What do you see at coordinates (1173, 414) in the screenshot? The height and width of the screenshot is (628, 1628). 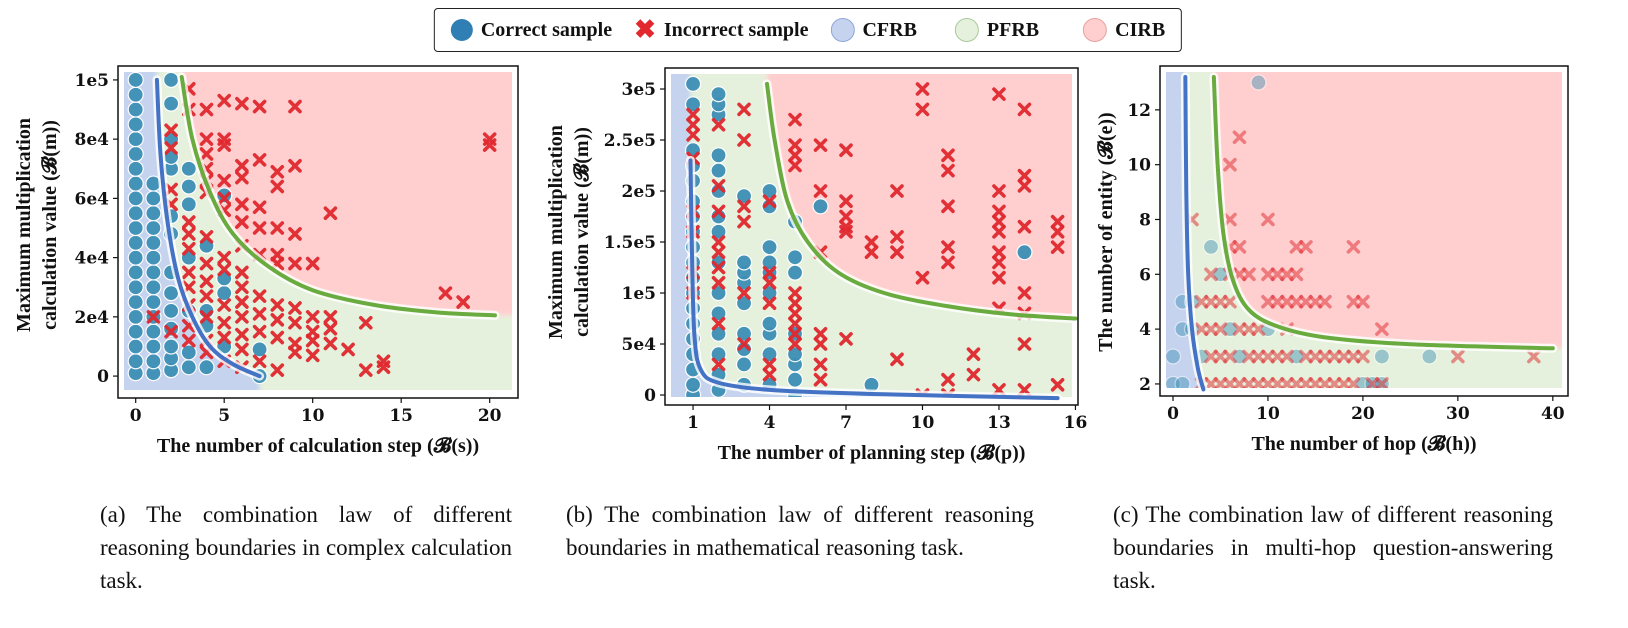 I see `x-tick-label: 0` at bounding box center [1173, 414].